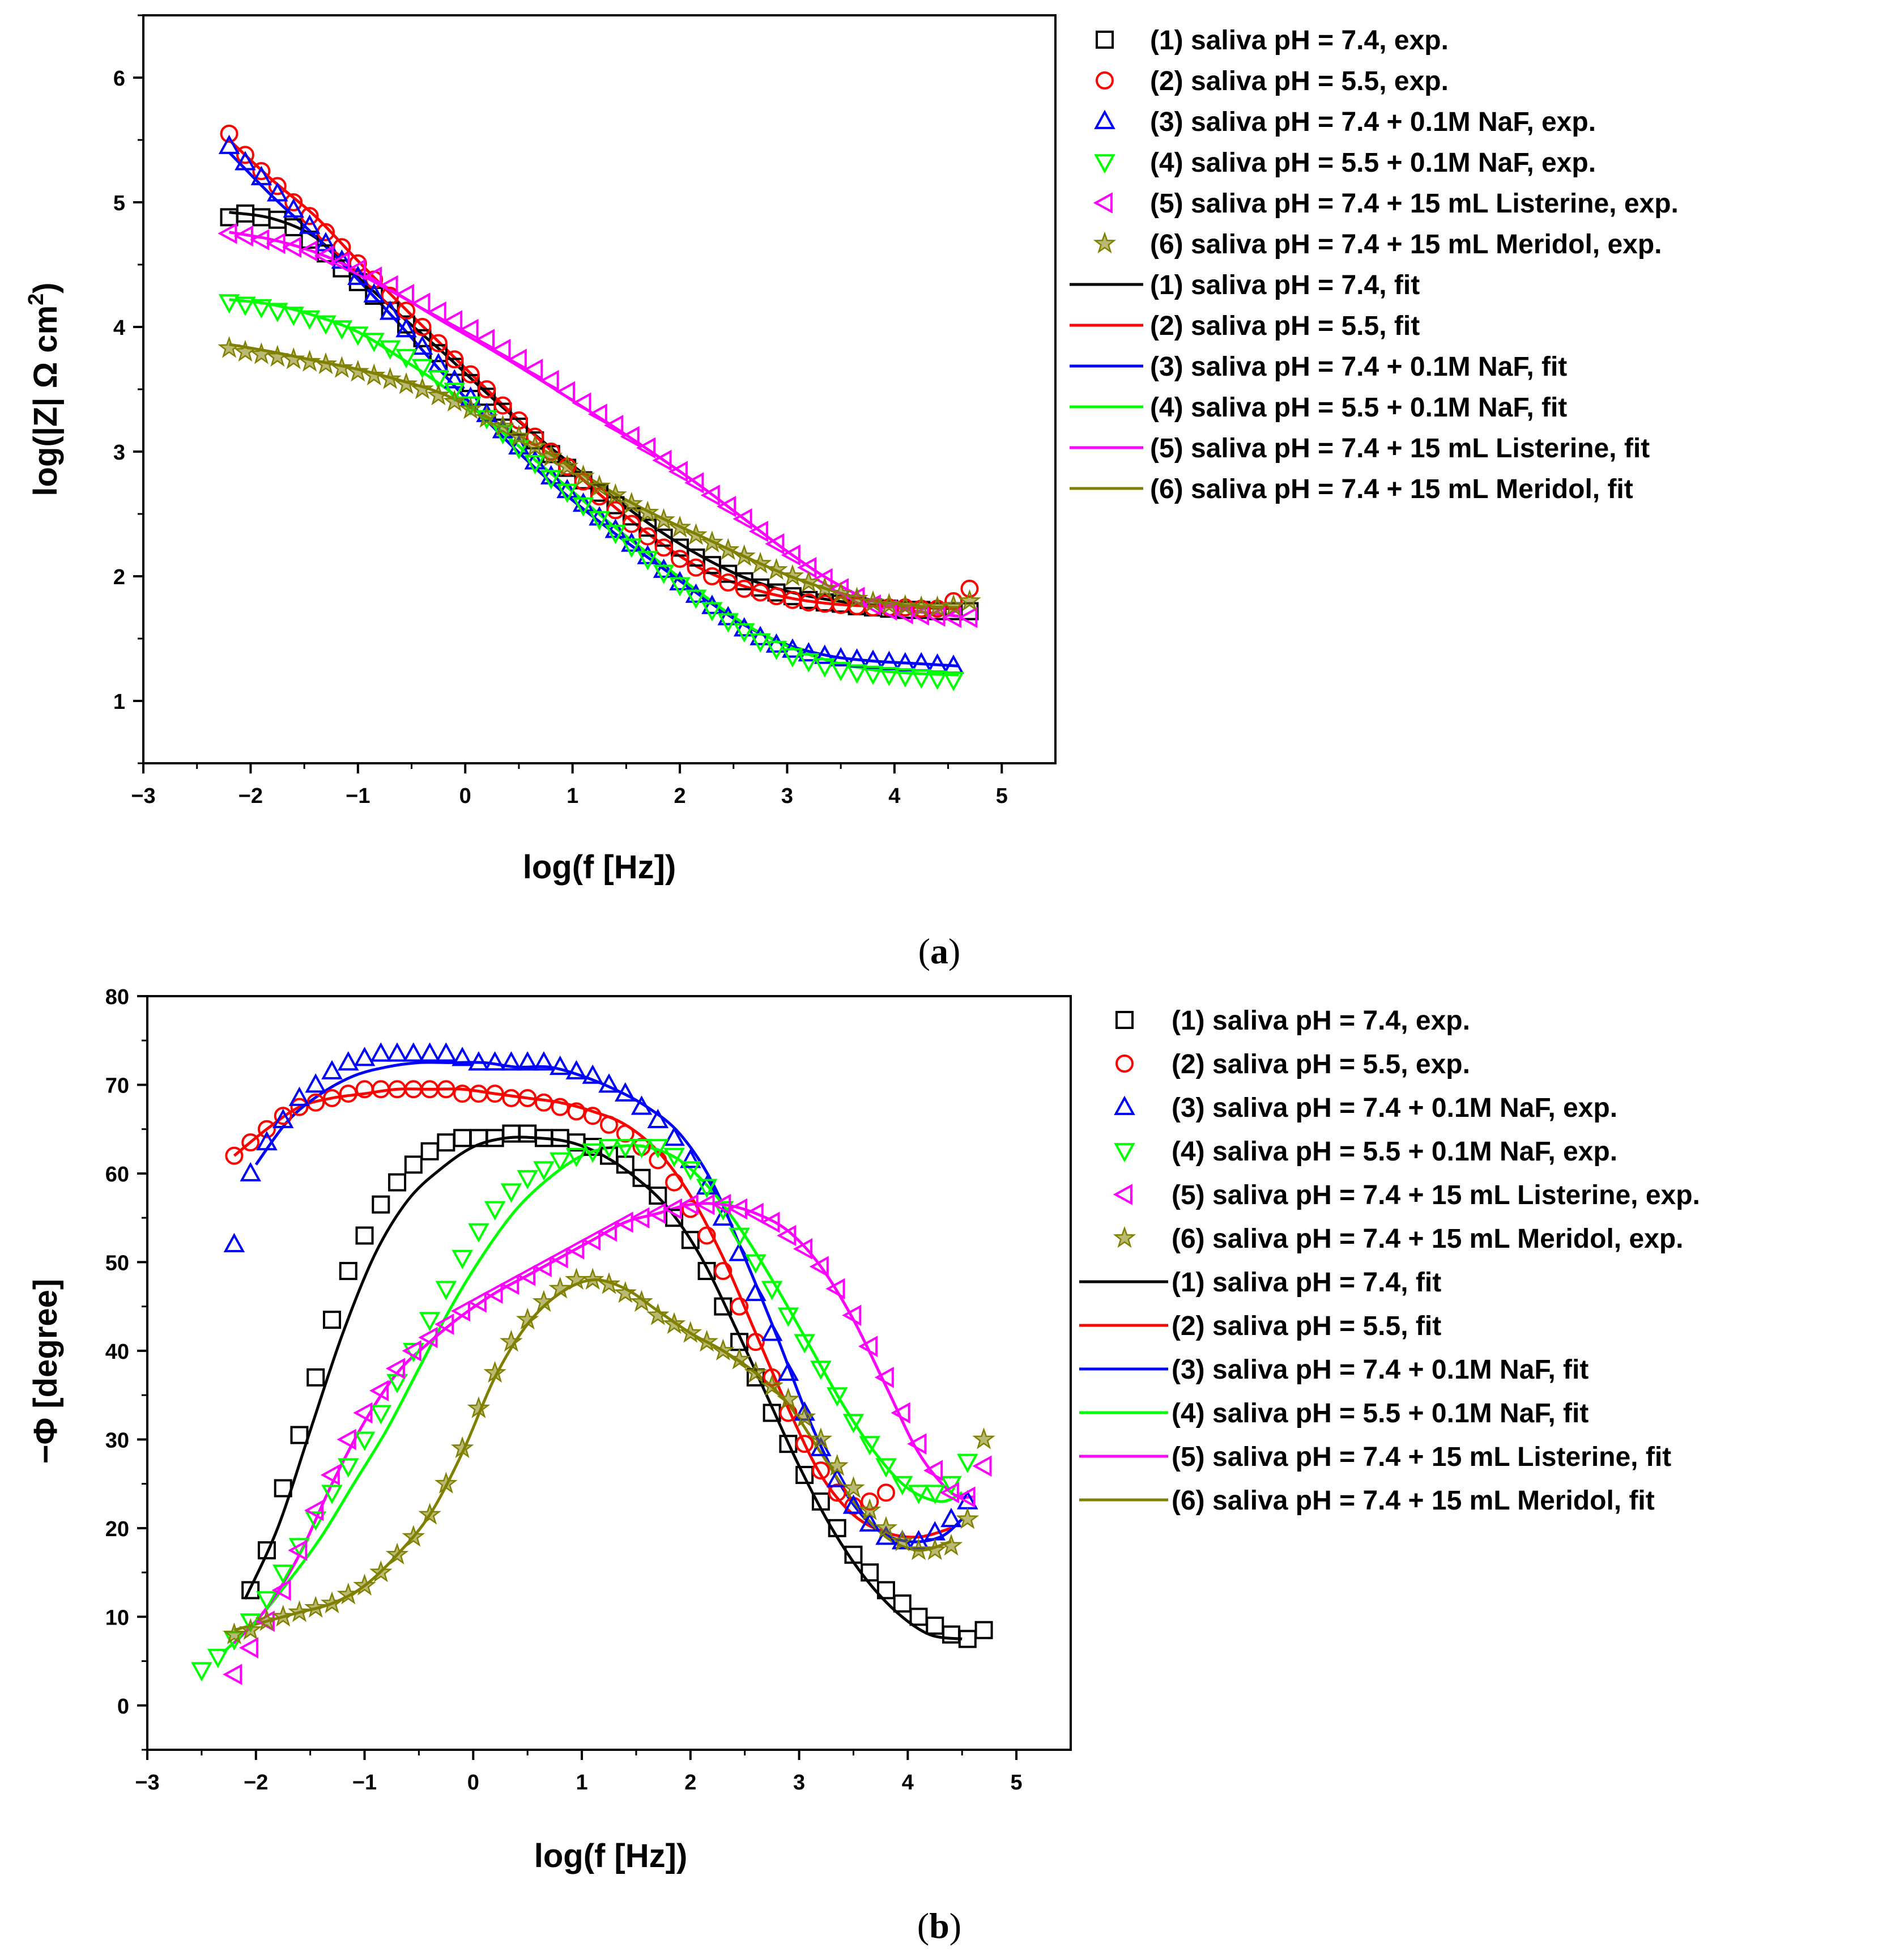 This screenshot has height=1960, width=1878. I want to click on a-legend-label-8: (2) saliva pH = 5.5, fit, so click(1285, 326).